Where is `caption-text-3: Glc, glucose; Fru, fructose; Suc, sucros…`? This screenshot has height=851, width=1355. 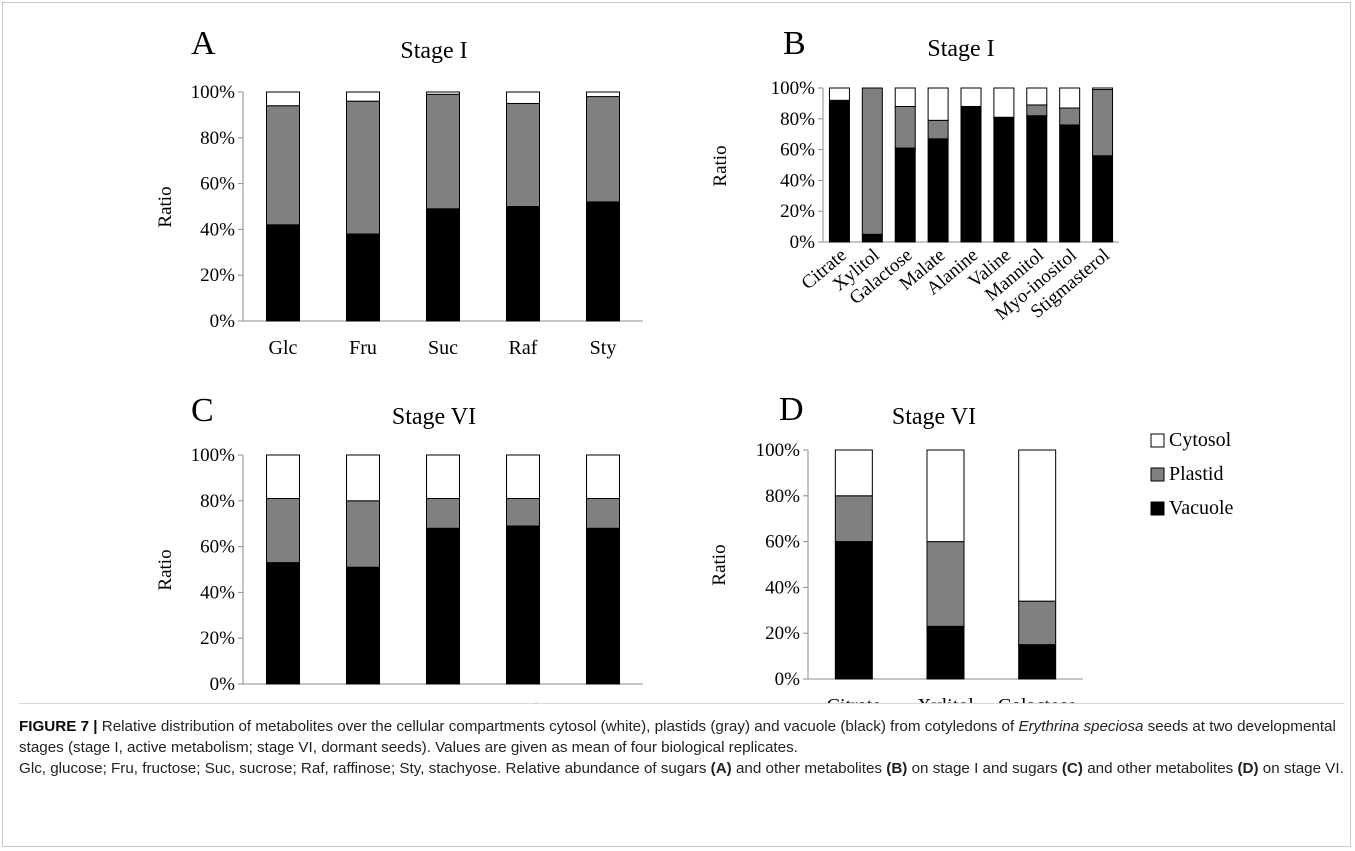 caption-text-3: Glc, glucose; Fru, fructose; Suc, sucros… is located at coordinates (365, 768).